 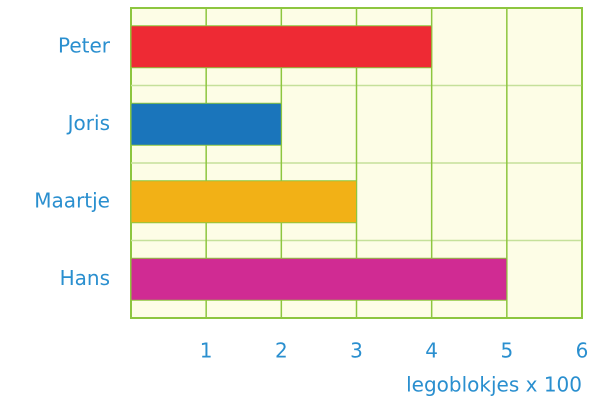 What do you see at coordinates (281, 351) in the screenshot?
I see `x-tick-label: 2` at bounding box center [281, 351].